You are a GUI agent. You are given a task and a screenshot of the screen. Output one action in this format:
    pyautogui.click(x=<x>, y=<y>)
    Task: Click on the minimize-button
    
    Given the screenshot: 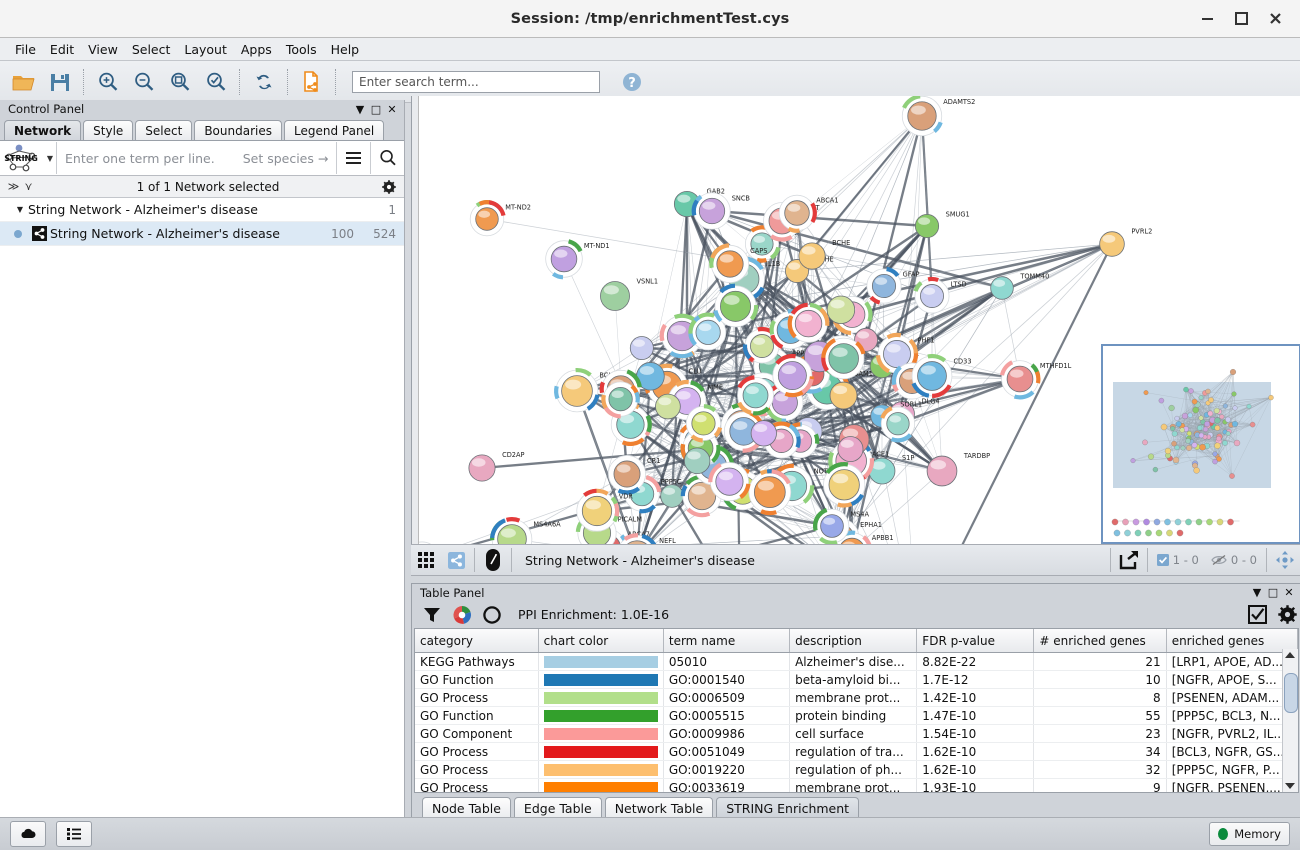 What is the action you would take?
    pyautogui.click(x=1207, y=19)
    